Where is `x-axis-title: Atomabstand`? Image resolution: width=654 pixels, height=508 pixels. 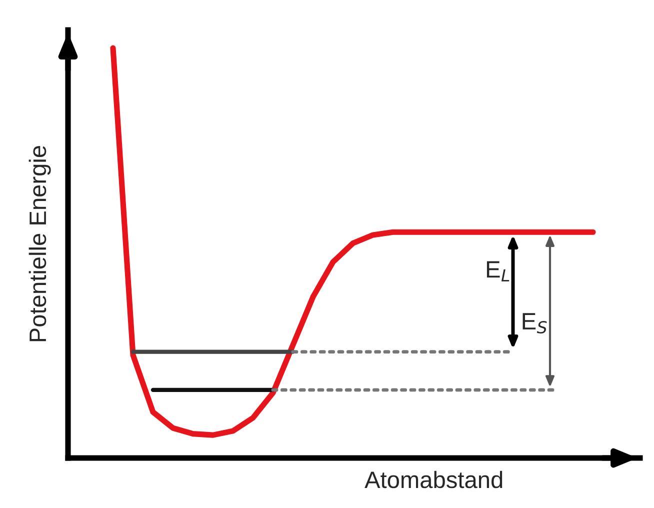
x-axis-title: Atomabstand is located at coordinates (433, 479).